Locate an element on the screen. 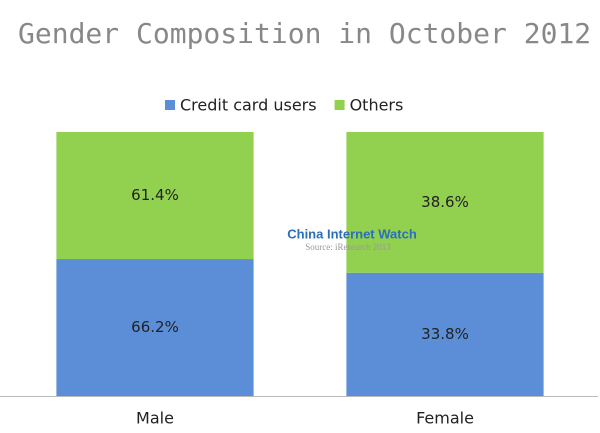  data-label: 38.6% is located at coordinates (445, 202).